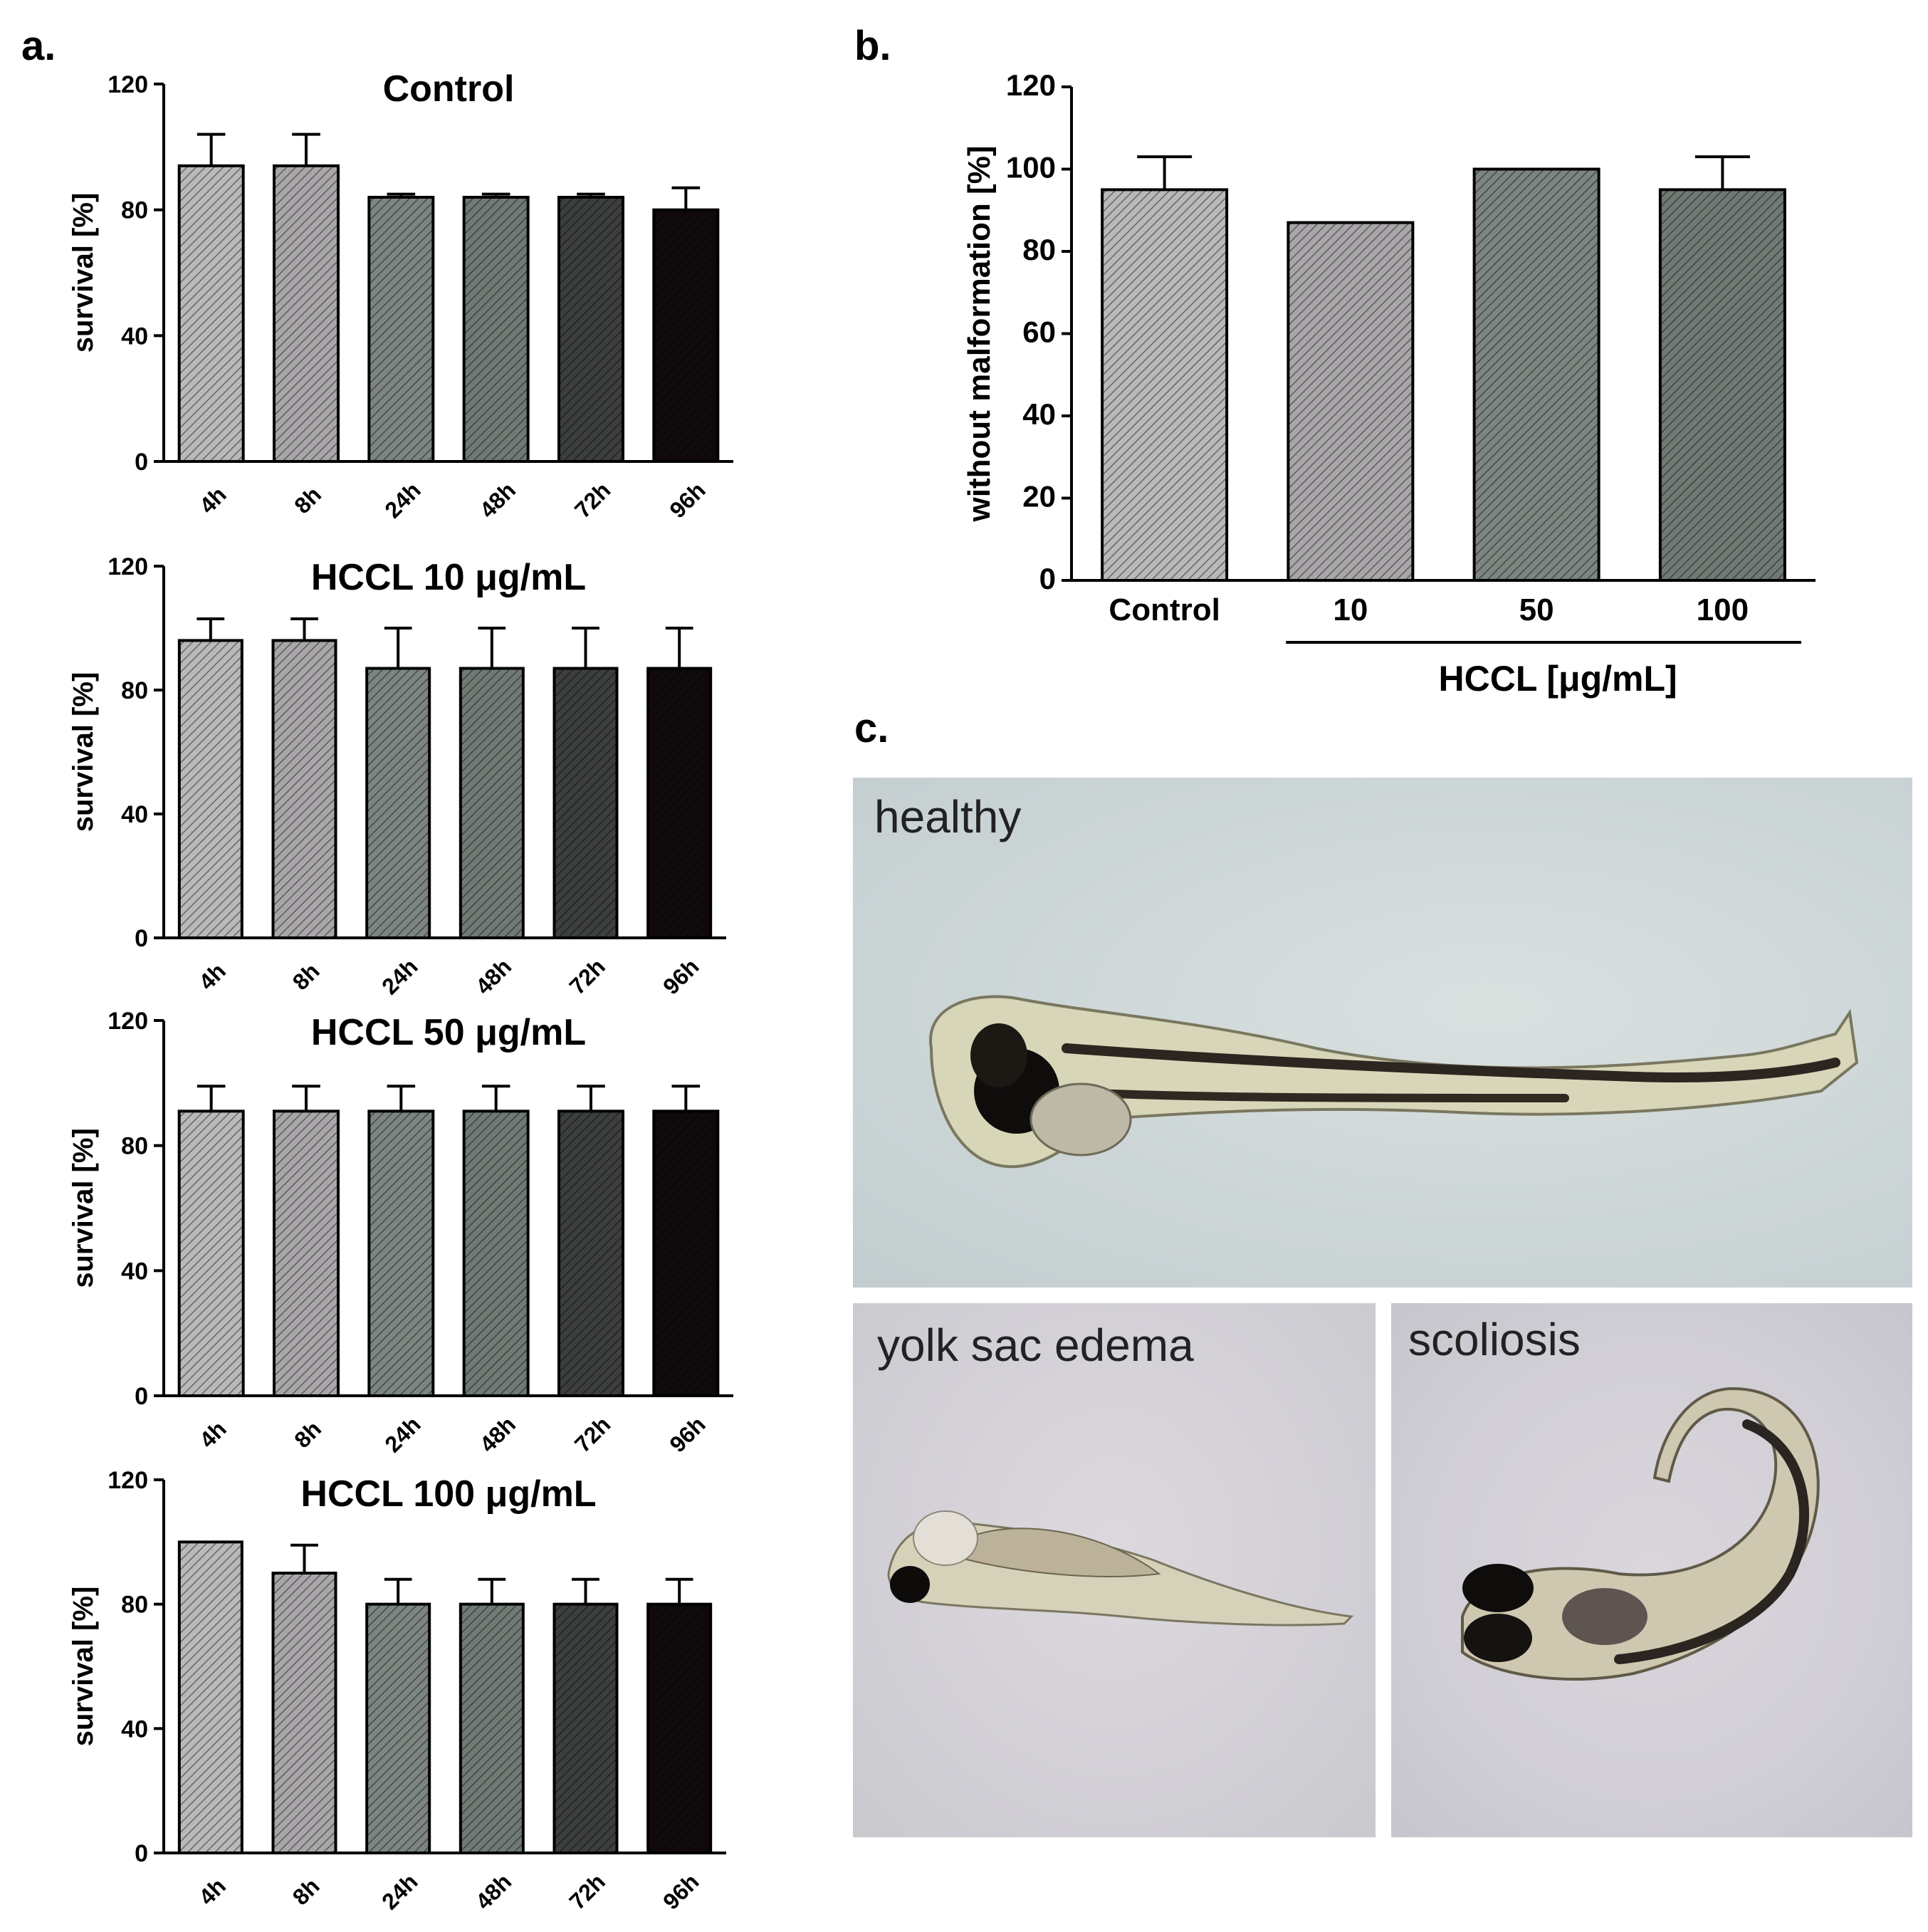 Image resolution: width=1928 pixels, height=1932 pixels. I want to click on photo-scoliosis-larva: scoliosis, so click(1651, 1570).